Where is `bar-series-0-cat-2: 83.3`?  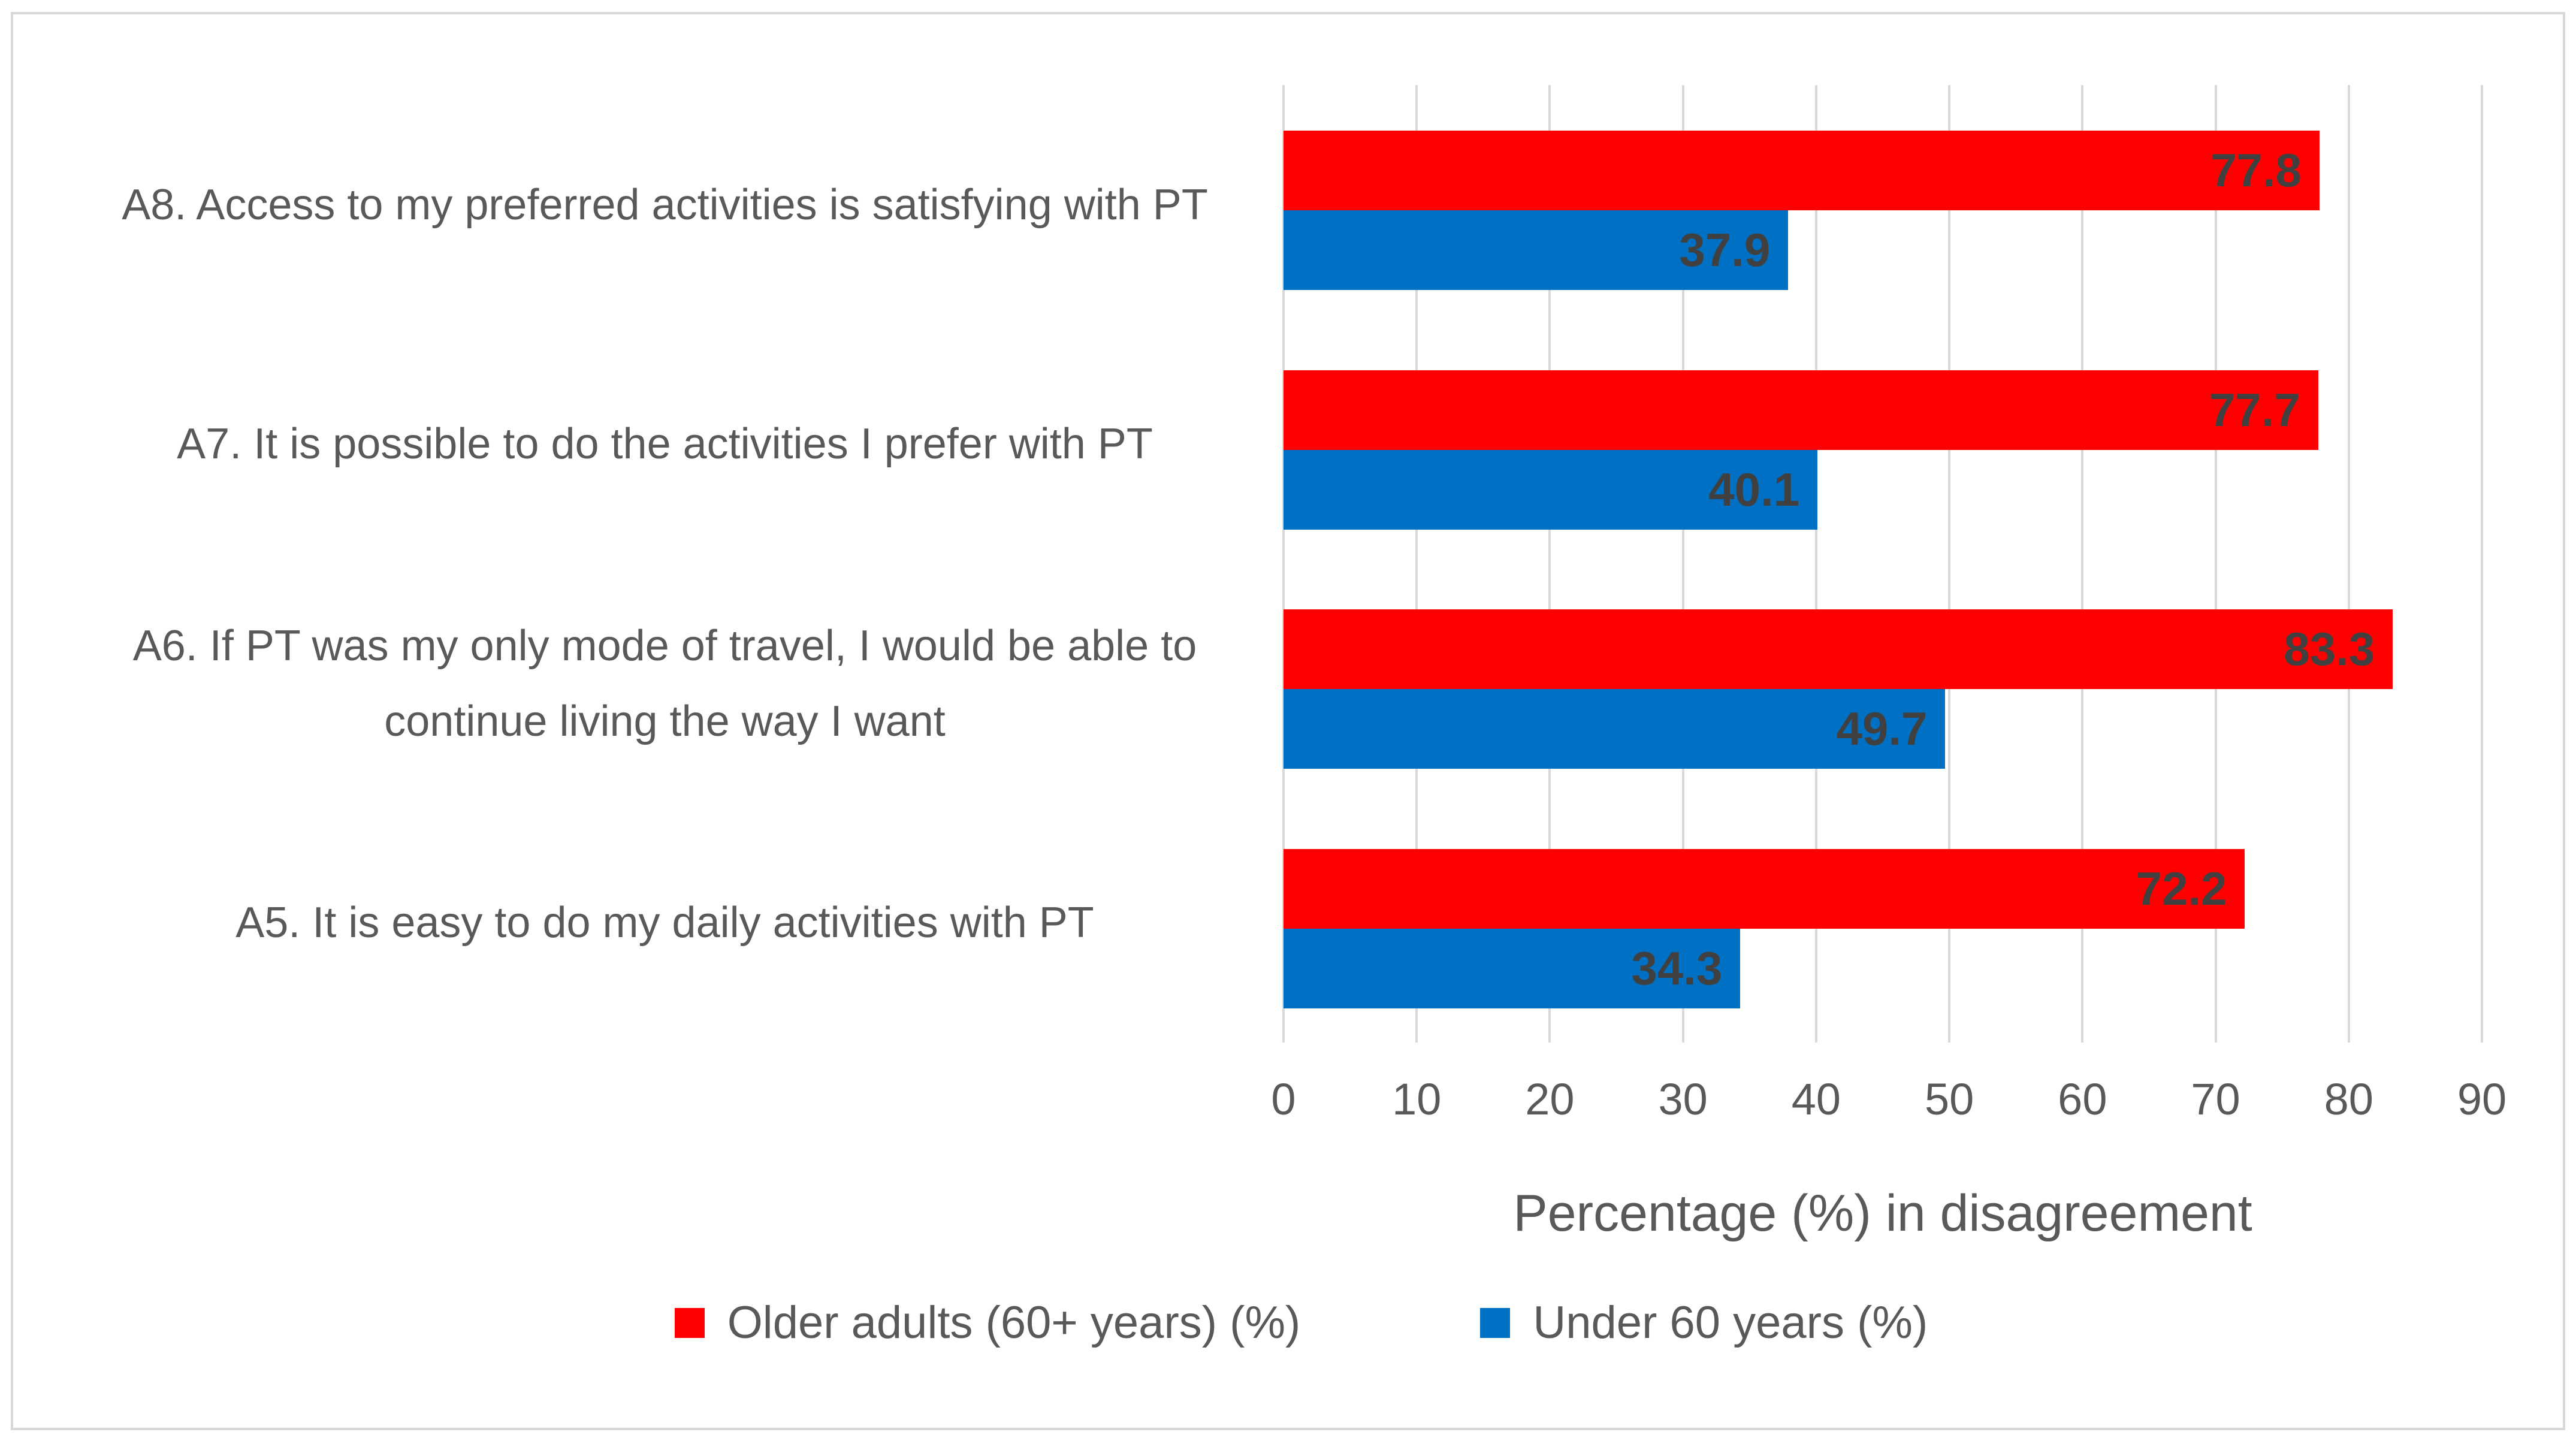 bar-series-0-cat-2: 83.3 is located at coordinates (1839, 649).